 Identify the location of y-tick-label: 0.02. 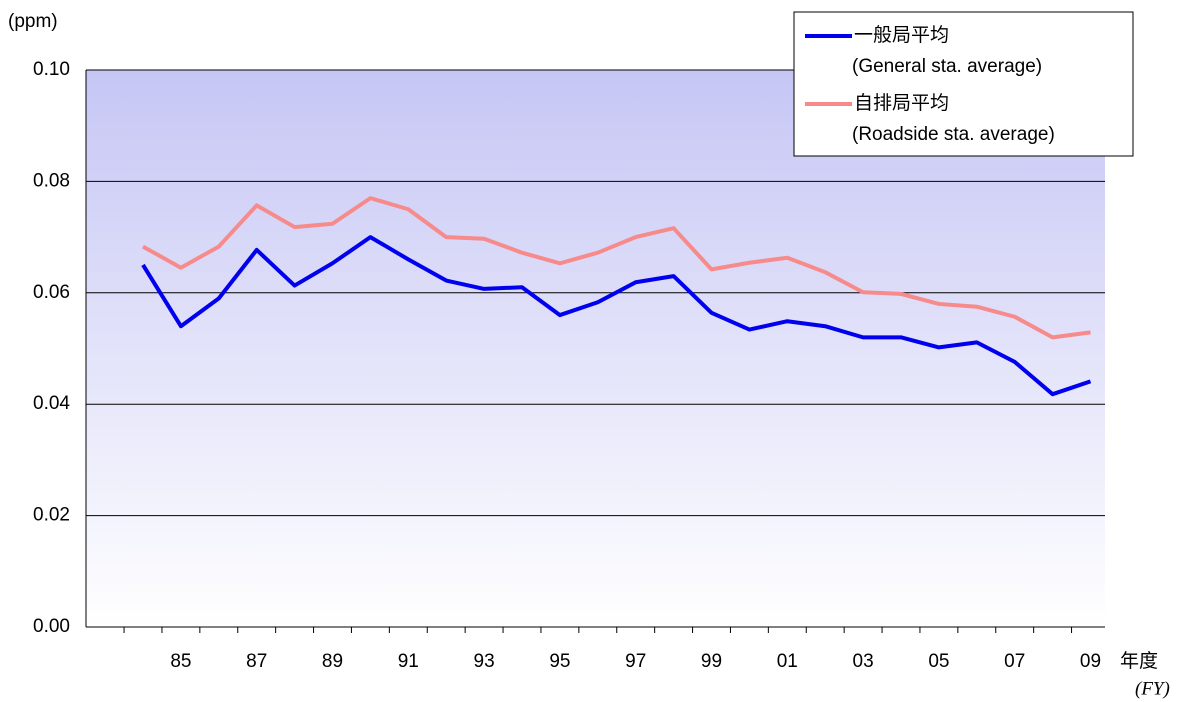
(51, 515).